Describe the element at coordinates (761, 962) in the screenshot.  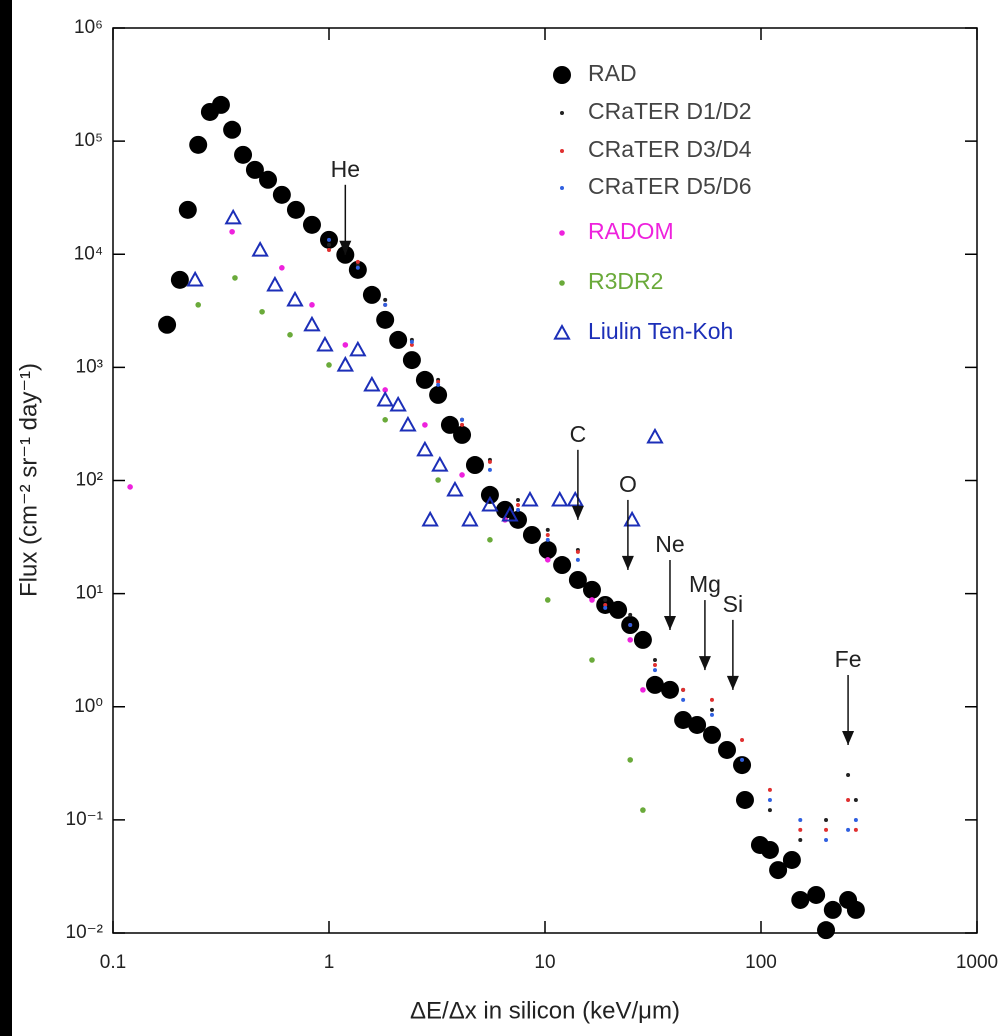
I see `x-tick-label: 100` at that location.